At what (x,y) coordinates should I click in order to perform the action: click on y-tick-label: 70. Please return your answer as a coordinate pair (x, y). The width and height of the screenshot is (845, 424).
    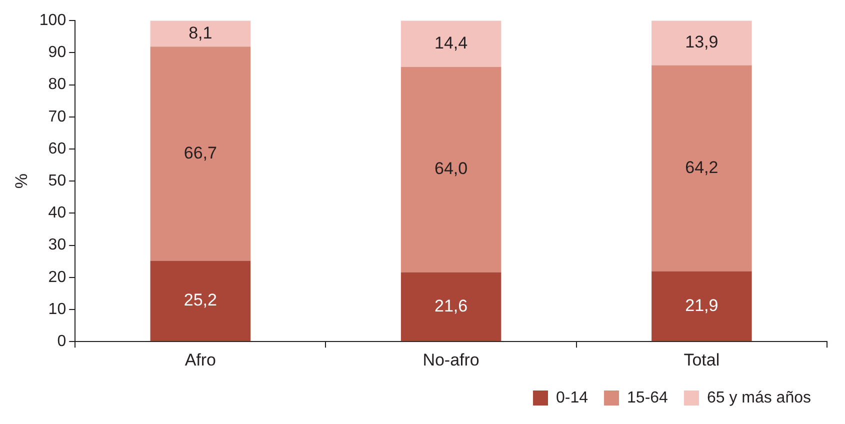
    Looking at the image, I should click on (57, 117).